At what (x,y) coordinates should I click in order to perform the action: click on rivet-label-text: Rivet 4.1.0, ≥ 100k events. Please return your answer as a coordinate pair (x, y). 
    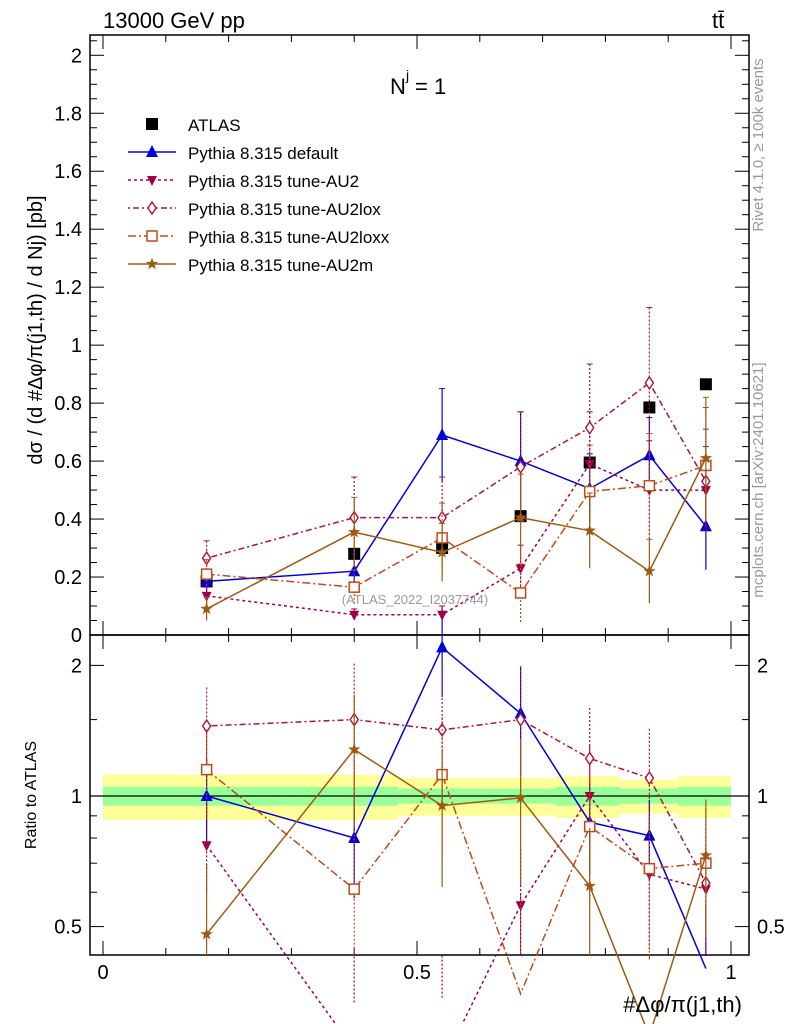
    Looking at the image, I should click on (758, 144).